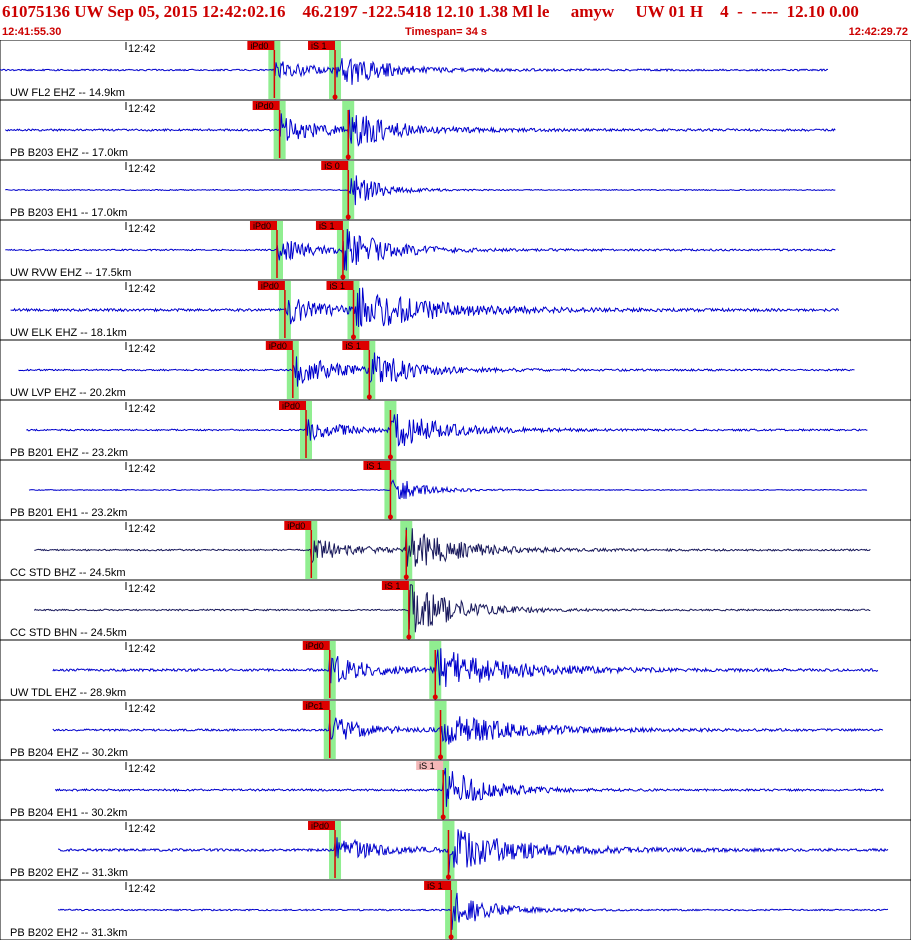  Describe the element at coordinates (455, 550) in the screenshot. I see `trace-panel: 12:42 iPd0 CC STD BHZ -- 24.5km` at that location.